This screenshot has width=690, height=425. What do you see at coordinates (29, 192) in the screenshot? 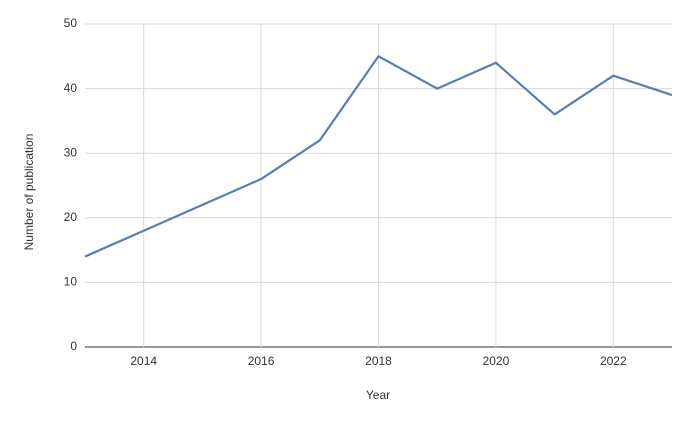
I see `y-axis-title: Number of publication` at bounding box center [29, 192].